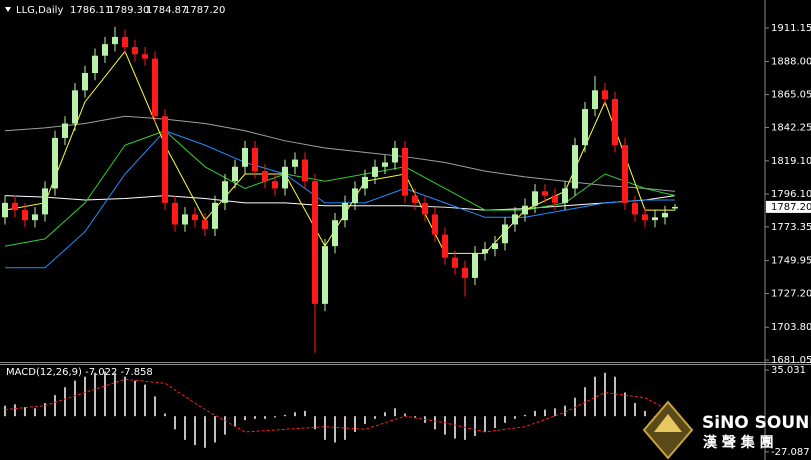 This screenshot has height=460, width=811. I want to click on price-tag-label: 1787.20, so click(791, 207).